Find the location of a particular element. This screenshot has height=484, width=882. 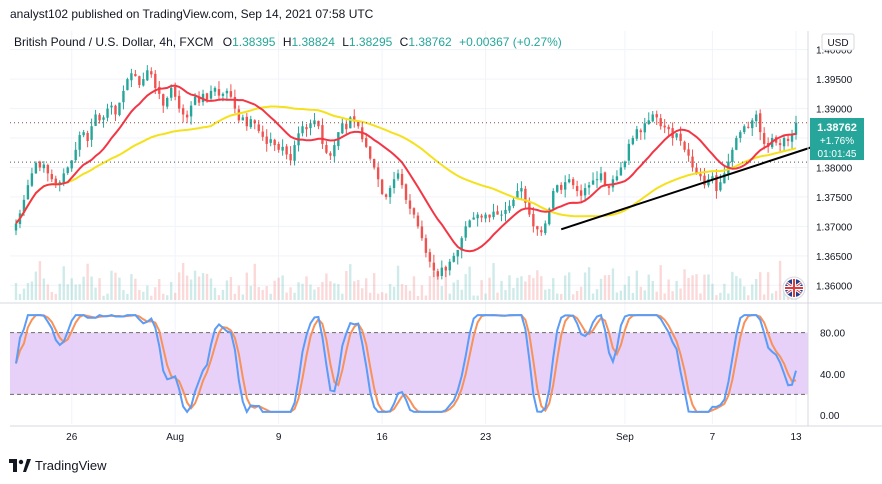

price-tick-label: 1.39000 is located at coordinates (834, 110).